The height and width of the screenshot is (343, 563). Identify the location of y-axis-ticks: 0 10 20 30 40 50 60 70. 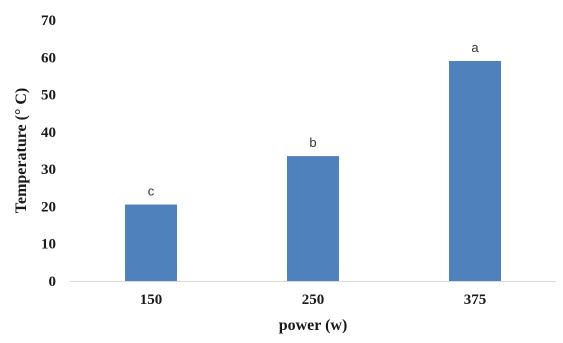
(48, 151).